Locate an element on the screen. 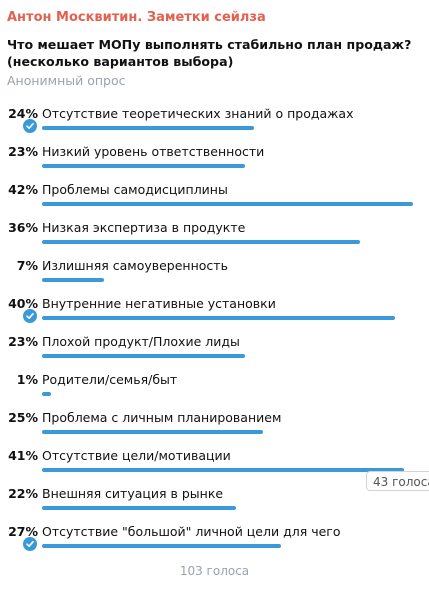 Image resolution: width=429 pixels, height=596 pixels. option-label: Проблемы самодисциплины is located at coordinates (135, 189).